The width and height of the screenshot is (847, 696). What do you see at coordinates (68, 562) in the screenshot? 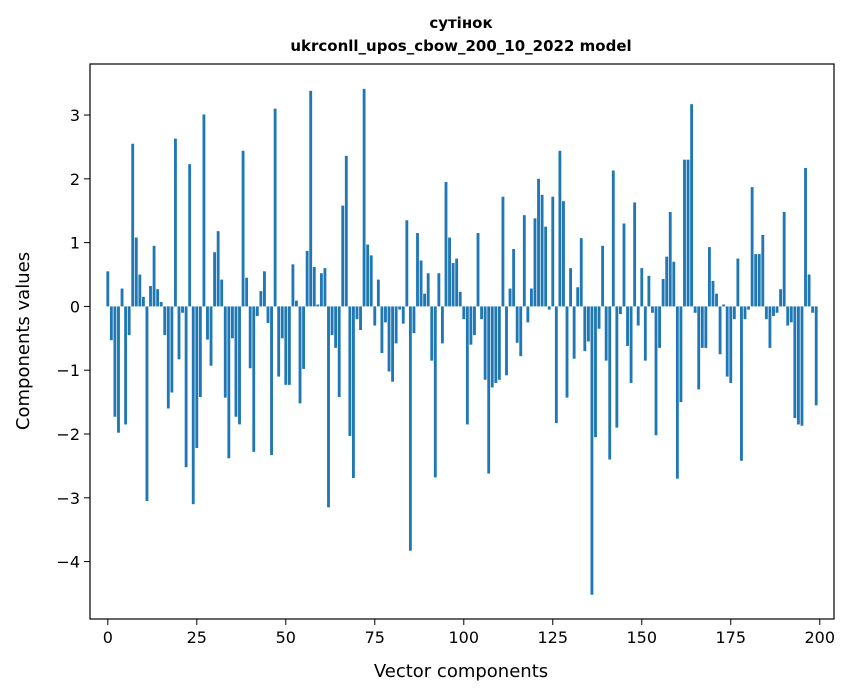
I see `y-tick-label: −4` at bounding box center [68, 562].